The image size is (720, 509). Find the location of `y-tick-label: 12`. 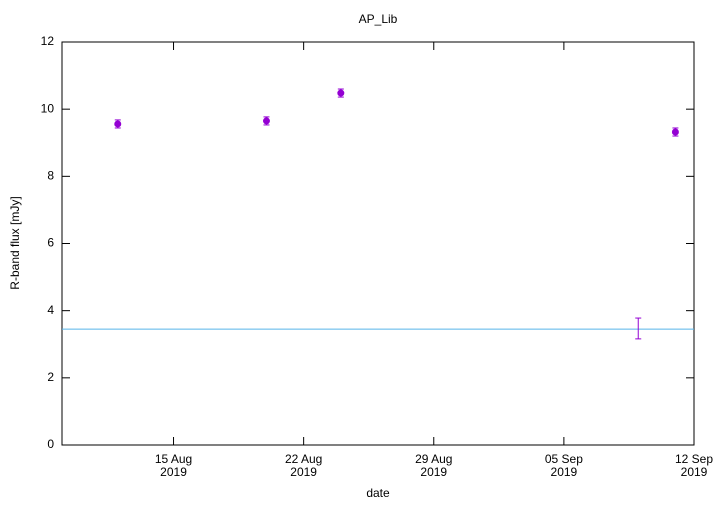

y-tick-label: 12 is located at coordinates (48, 41).